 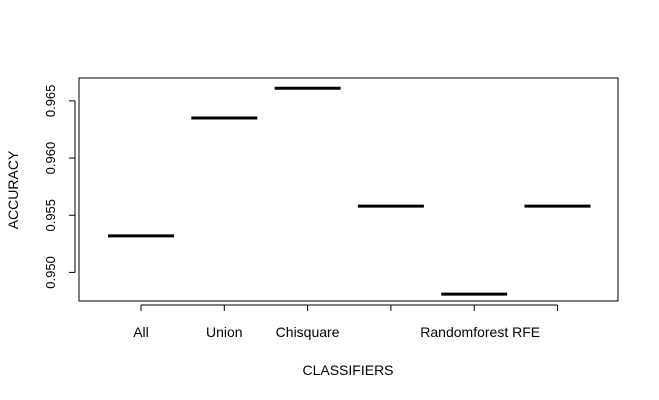 What do you see at coordinates (50, 272) in the screenshot?
I see `y-tick-label: 0.950` at bounding box center [50, 272].